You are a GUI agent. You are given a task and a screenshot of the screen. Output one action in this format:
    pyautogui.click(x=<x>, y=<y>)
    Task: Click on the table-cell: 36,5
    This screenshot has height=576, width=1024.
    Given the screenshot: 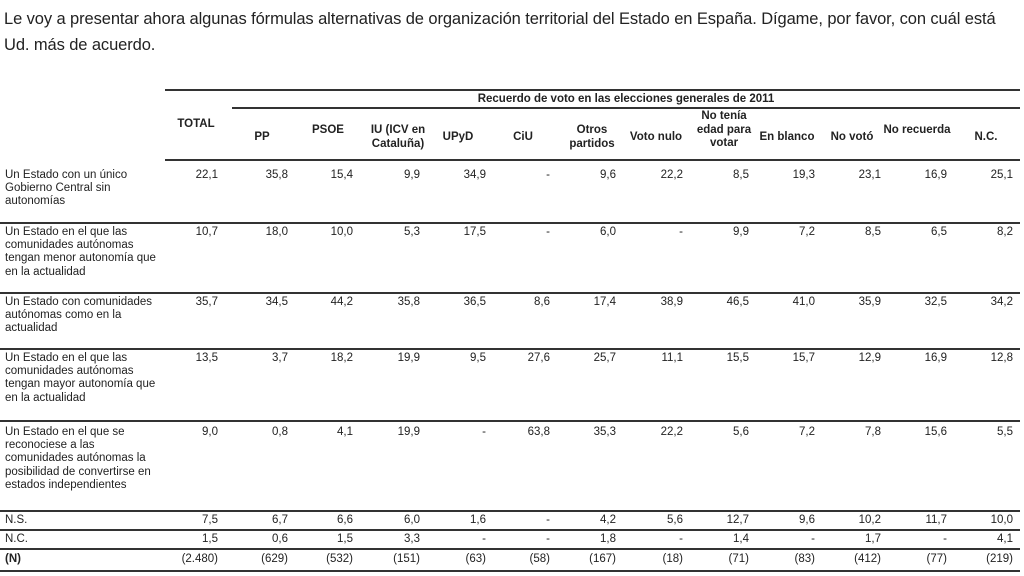 What is the action you would take?
    pyautogui.click(x=474, y=302)
    